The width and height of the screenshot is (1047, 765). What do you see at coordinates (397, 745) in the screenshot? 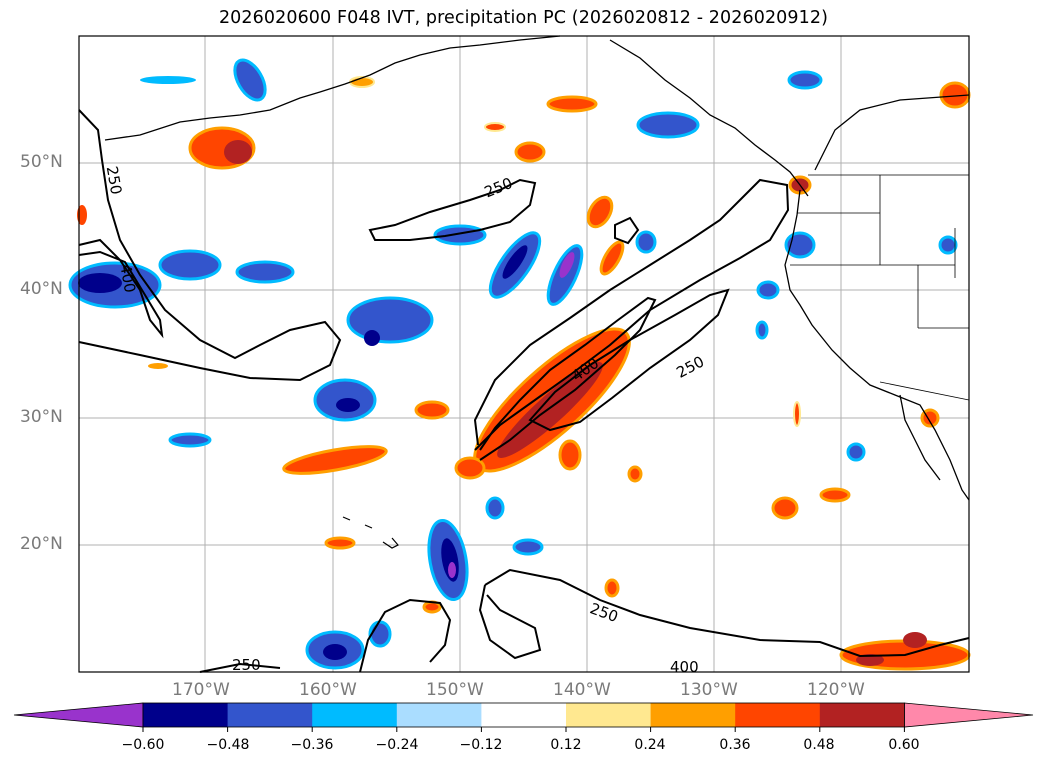
I see `colorbar-tick: −0.24` at bounding box center [397, 745].